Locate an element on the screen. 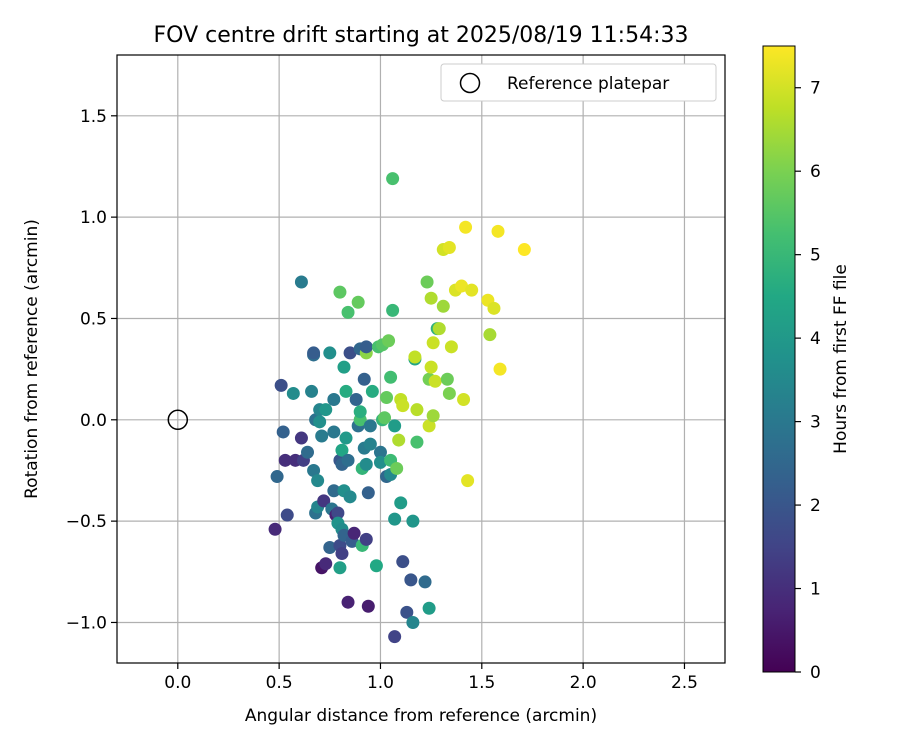 The height and width of the screenshot is (750, 900). x-tick-label: 0.0 is located at coordinates (177, 683).